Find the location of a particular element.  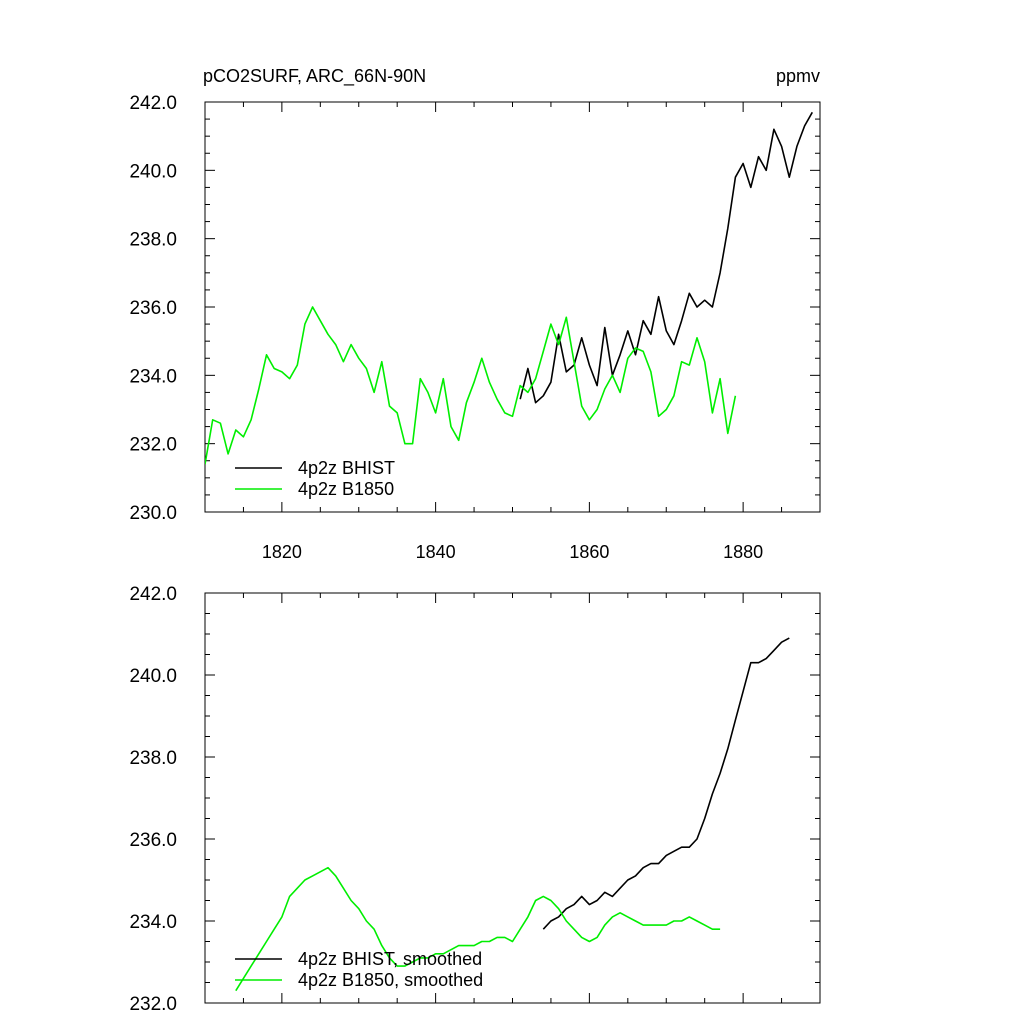

legend-label: 4p2z BHIST, smoothed is located at coordinates (390, 959).